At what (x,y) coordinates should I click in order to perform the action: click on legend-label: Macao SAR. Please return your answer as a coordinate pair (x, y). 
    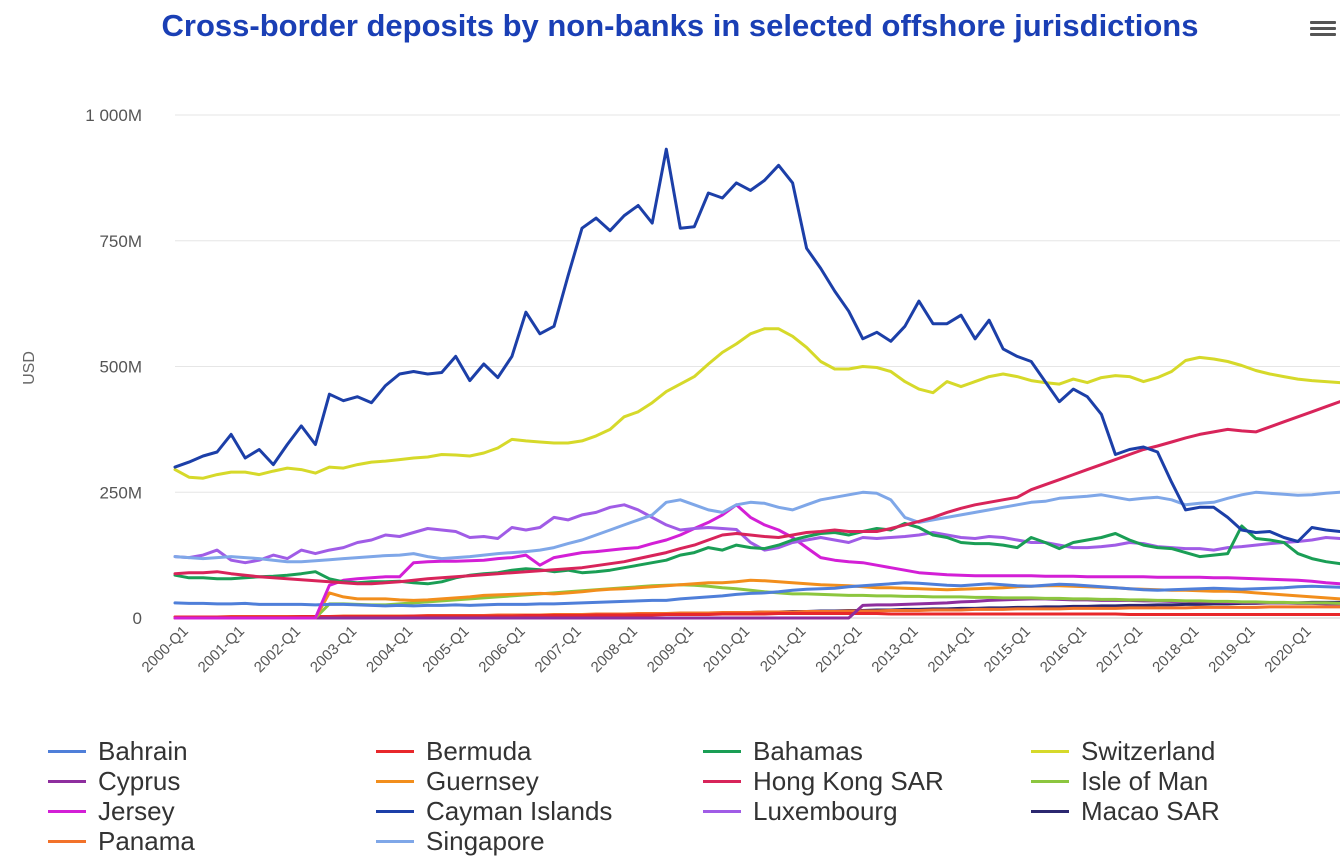
    Looking at the image, I should click on (1150, 810).